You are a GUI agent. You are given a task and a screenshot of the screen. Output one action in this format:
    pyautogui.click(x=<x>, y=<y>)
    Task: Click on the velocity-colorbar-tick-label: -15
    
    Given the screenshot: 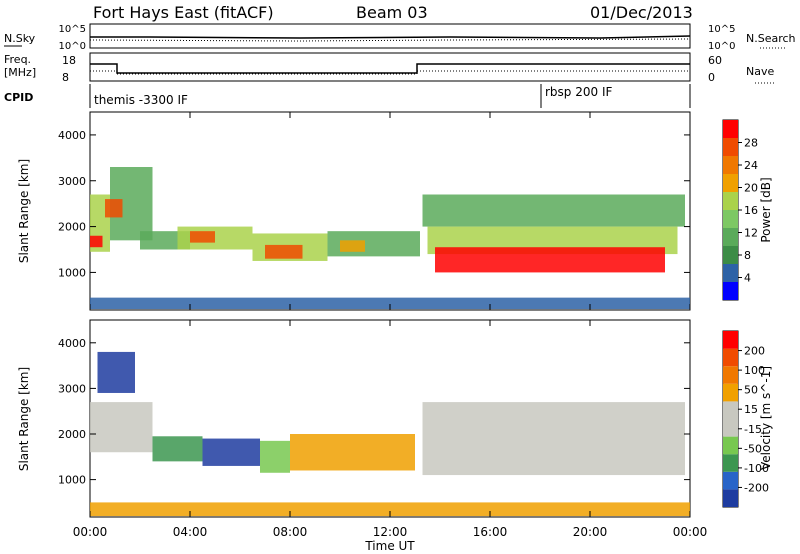 What is the action you would take?
    pyautogui.click(x=753, y=429)
    